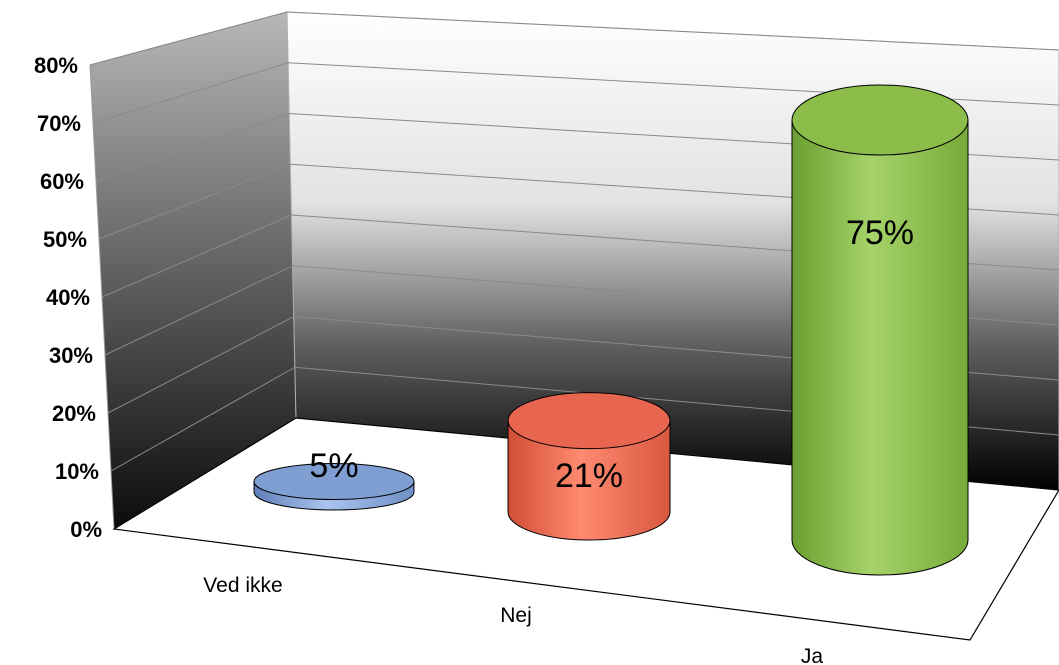 The height and width of the screenshot is (665, 1059). What do you see at coordinates (71, 355) in the screenshot?
I see `y-tick-label: 30%` at bounding box center [71, 355].